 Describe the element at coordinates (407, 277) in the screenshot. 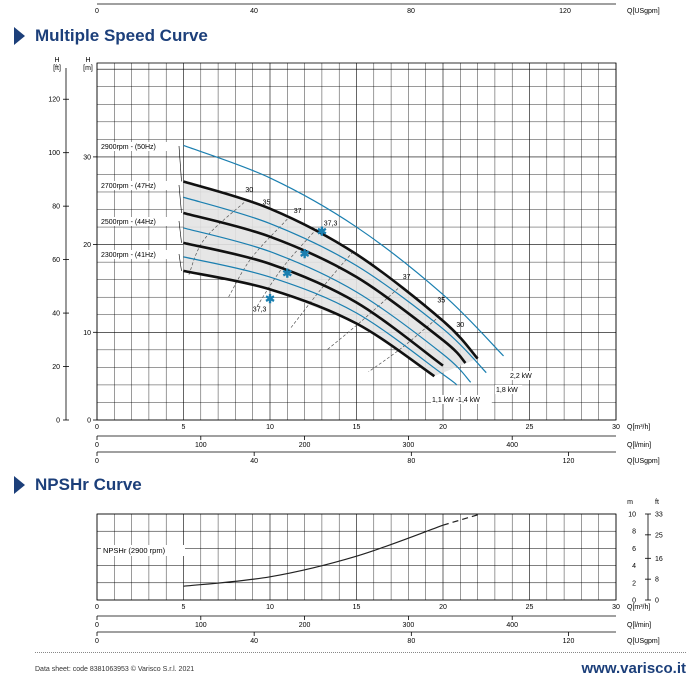

I see `efficiency-label: 37` at that location.